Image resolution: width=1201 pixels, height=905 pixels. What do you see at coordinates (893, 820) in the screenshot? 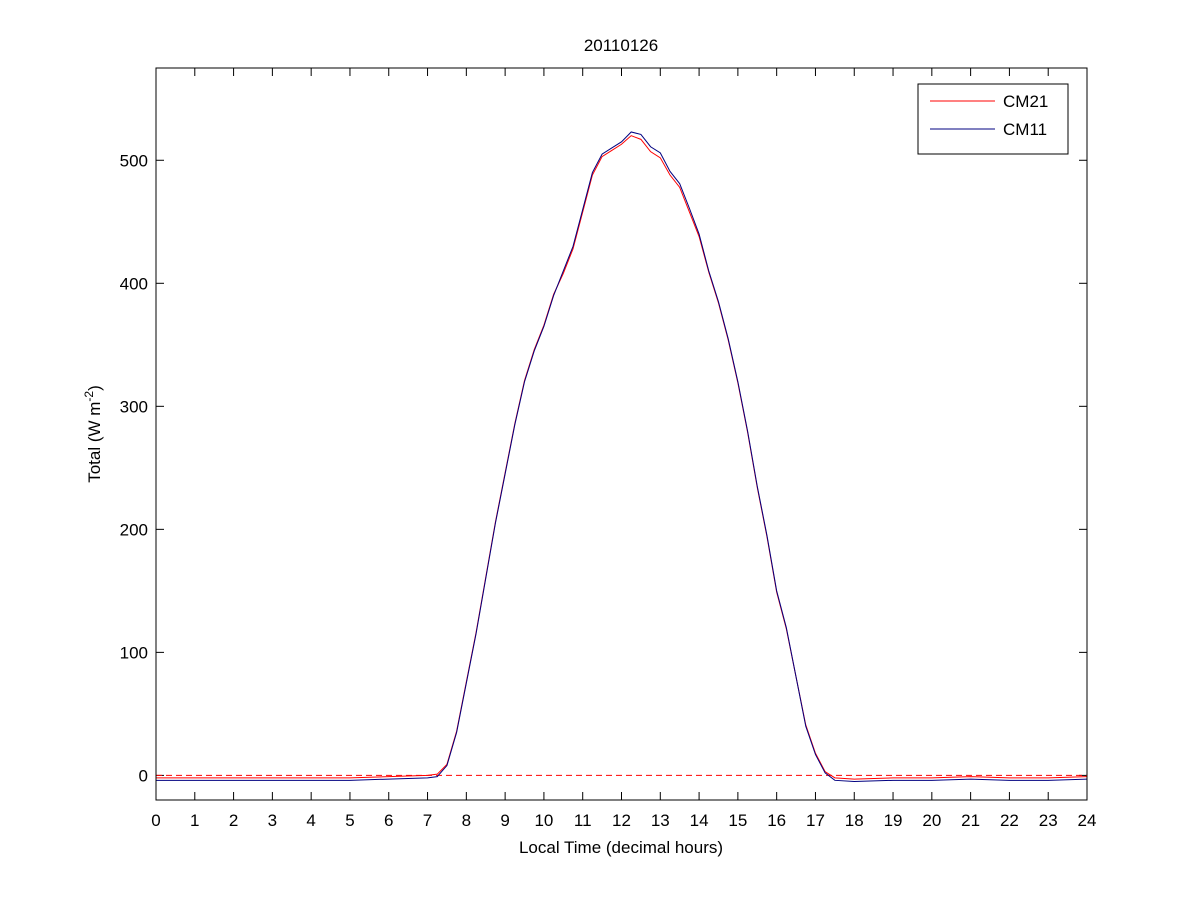
I see `x-tick-label: 19` at bounding box center [893, 820].